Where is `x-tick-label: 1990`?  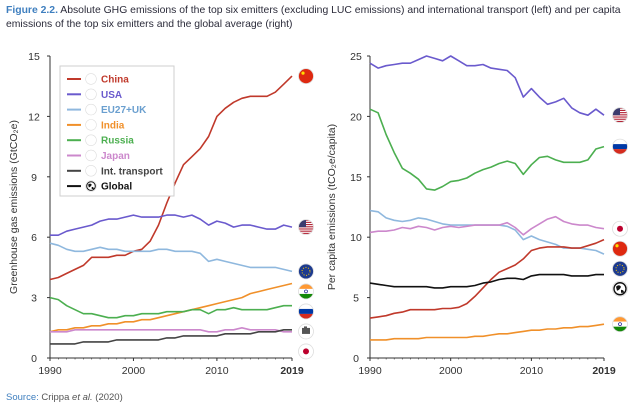
x-tick-label: 1990 is located at coordinates (370, 371).